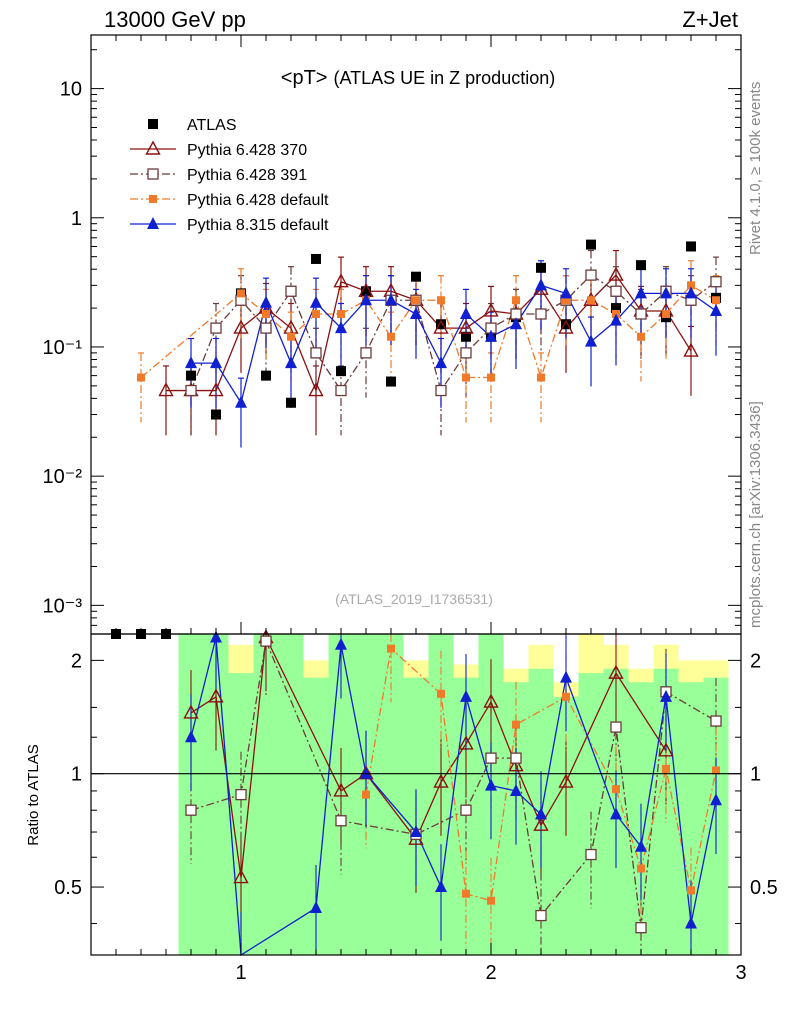 This screenshot has width=786, height=1024. I want to click on mcplots-label: mcplots.cern.ch [arXiv:1306.3436], so click(755, 514).